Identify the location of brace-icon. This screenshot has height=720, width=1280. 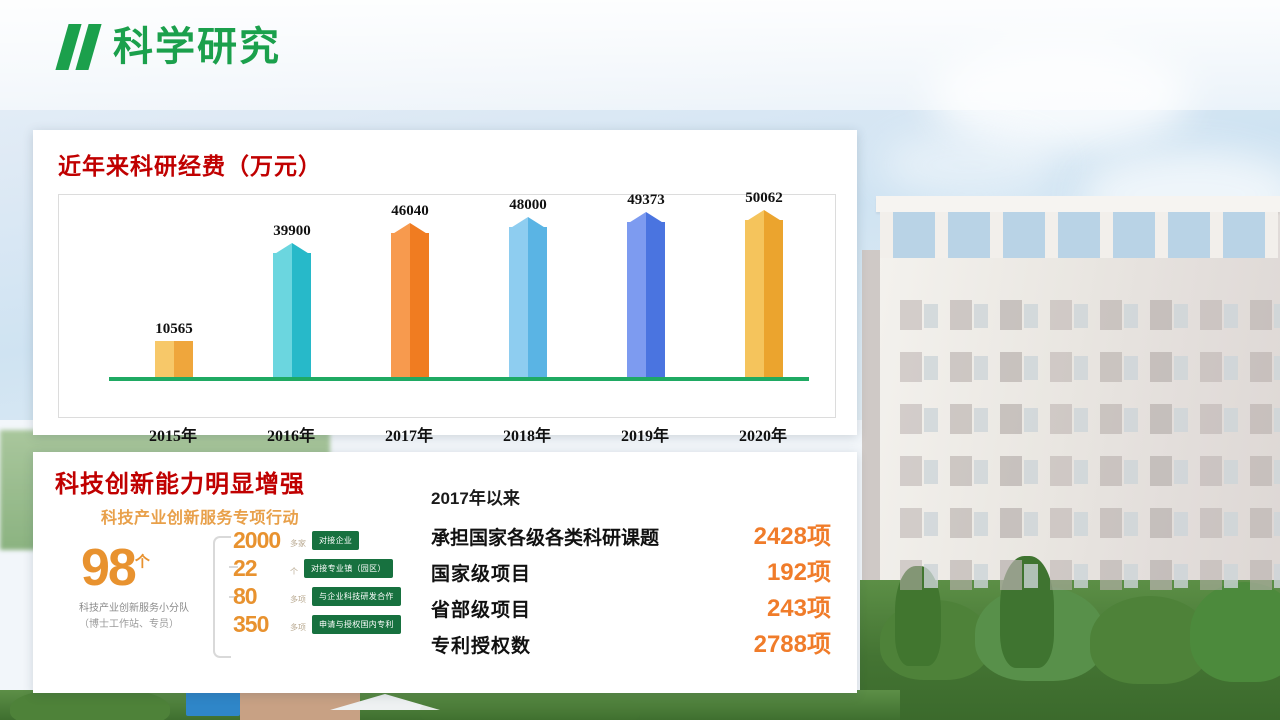
(222, 597).